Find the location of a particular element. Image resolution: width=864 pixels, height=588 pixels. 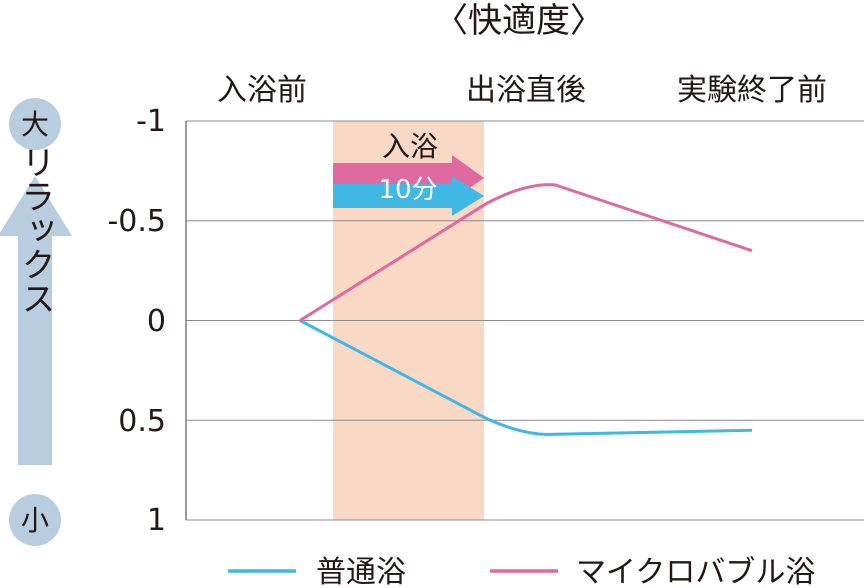

scale-bottom-badge is located at coordinates (35, 520).